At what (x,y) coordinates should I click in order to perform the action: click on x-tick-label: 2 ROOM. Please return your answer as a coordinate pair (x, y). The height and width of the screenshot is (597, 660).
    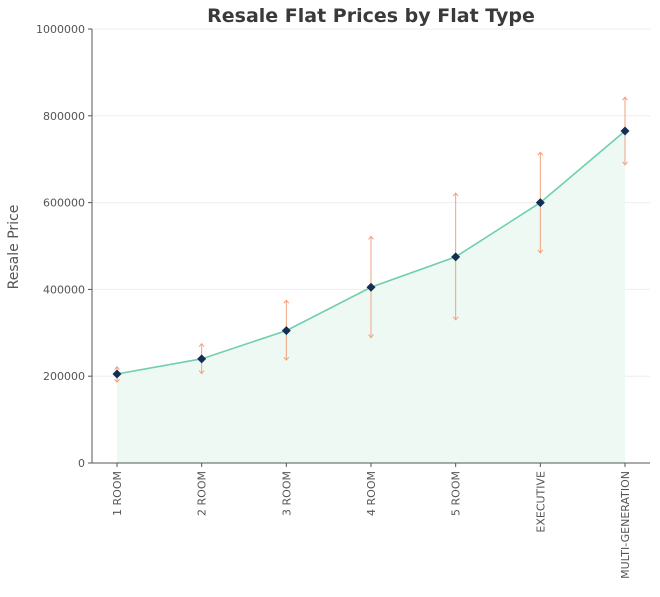
    Looking at the image, I should click on (202, 493).